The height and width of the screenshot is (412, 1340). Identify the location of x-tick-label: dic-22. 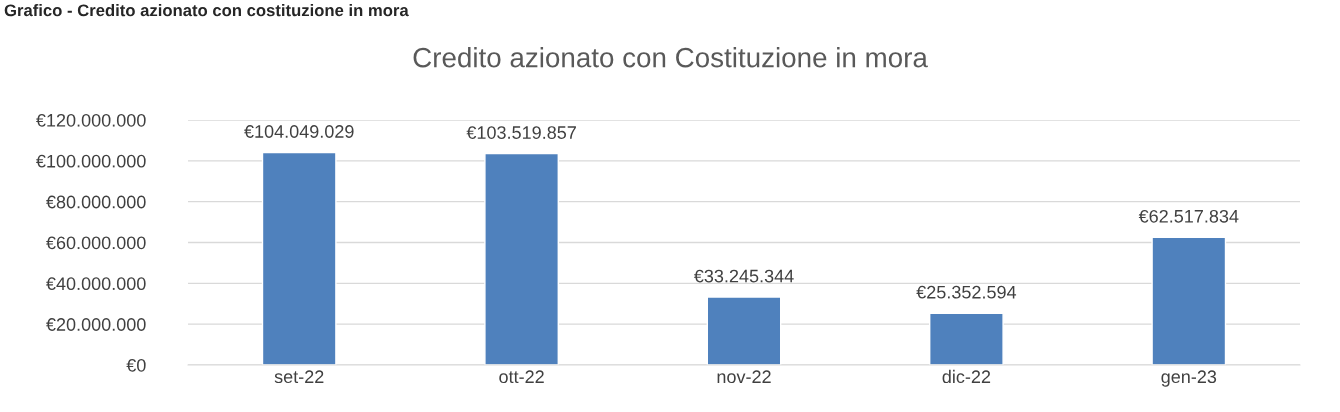
(966, 376).